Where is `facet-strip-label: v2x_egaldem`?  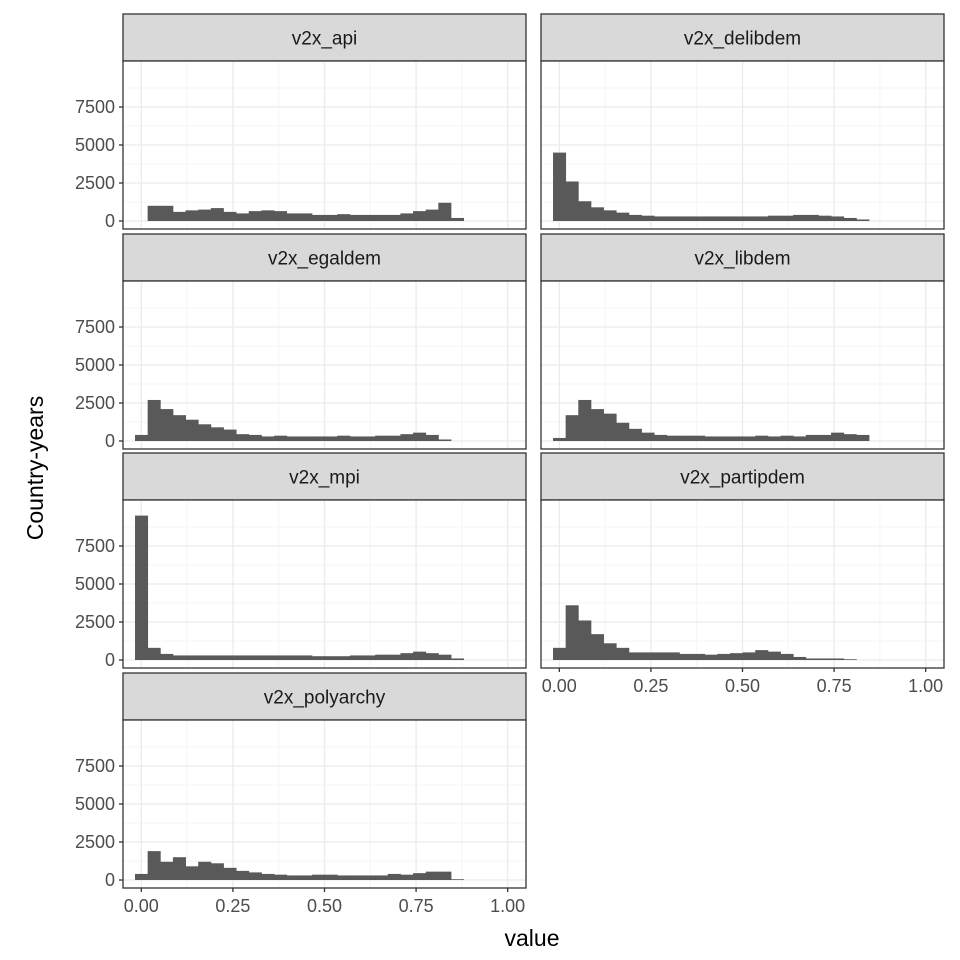
facet-strip-label: v2x_egaldem is located at coordinates (324, 259).